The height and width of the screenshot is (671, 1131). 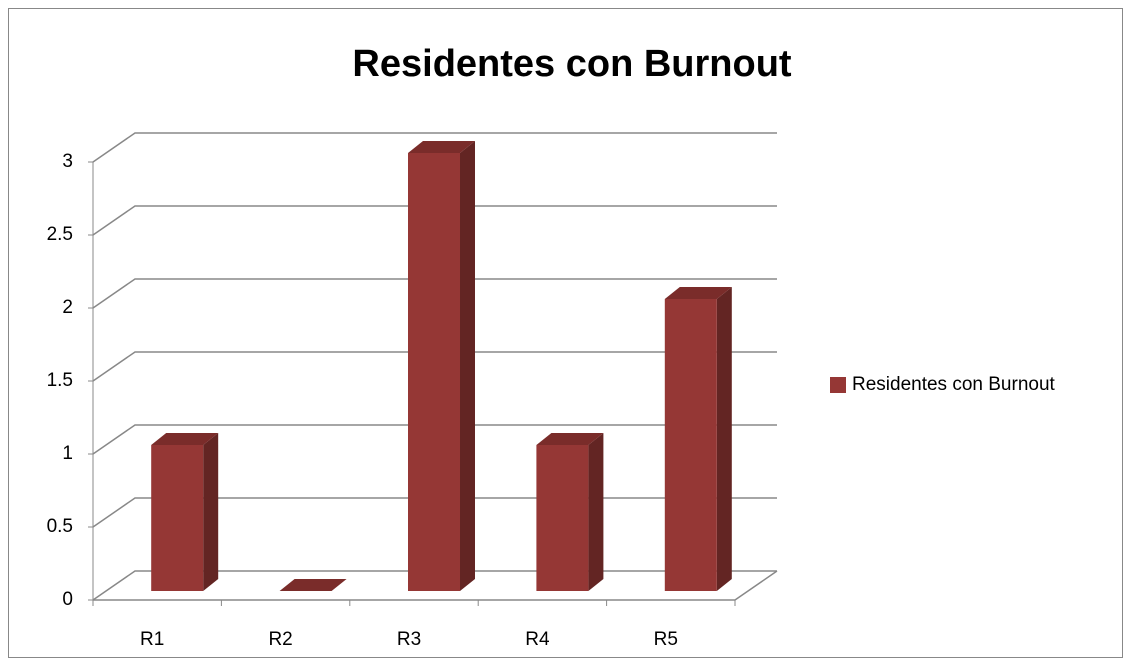 What do you see at coordinates (571, 64) in the screenshot?
I see `chart-title: Residentes con Burnout` at bounding box center [571, 64].